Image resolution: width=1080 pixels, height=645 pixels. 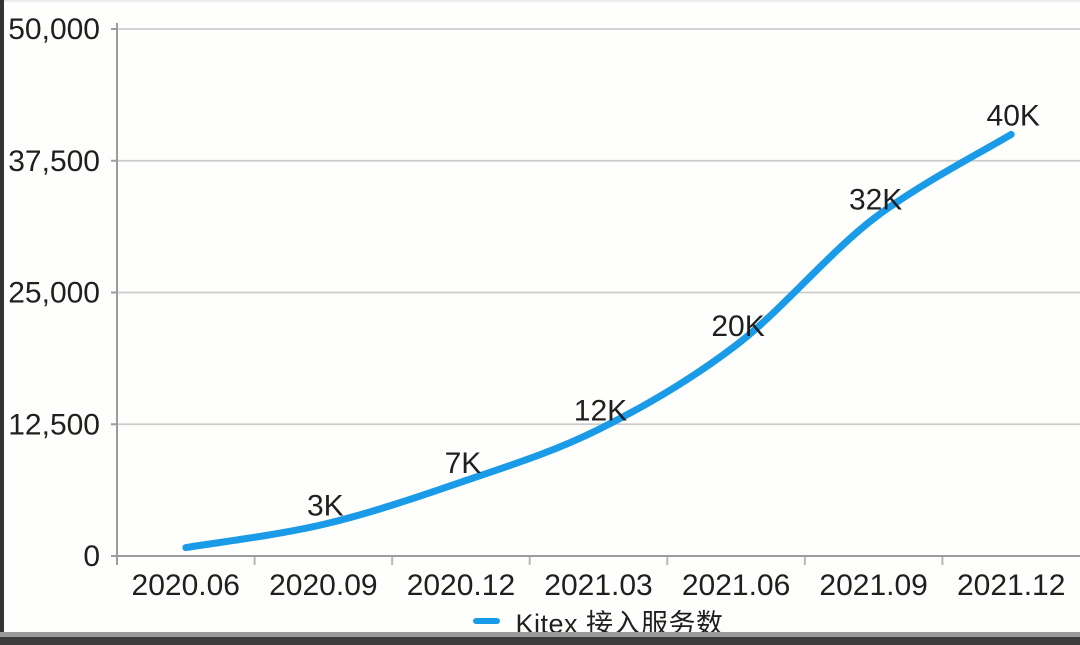 I want to click on x-tick-label: 2021.12, so click(x=1011, y=585).